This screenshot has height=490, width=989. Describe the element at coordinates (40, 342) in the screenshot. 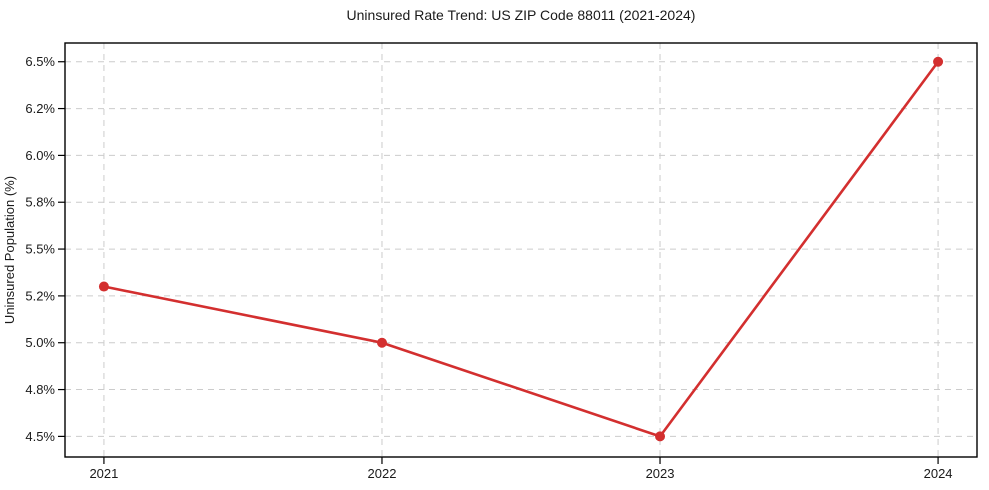

I see `y-tick-label: 5.0%` at that location.